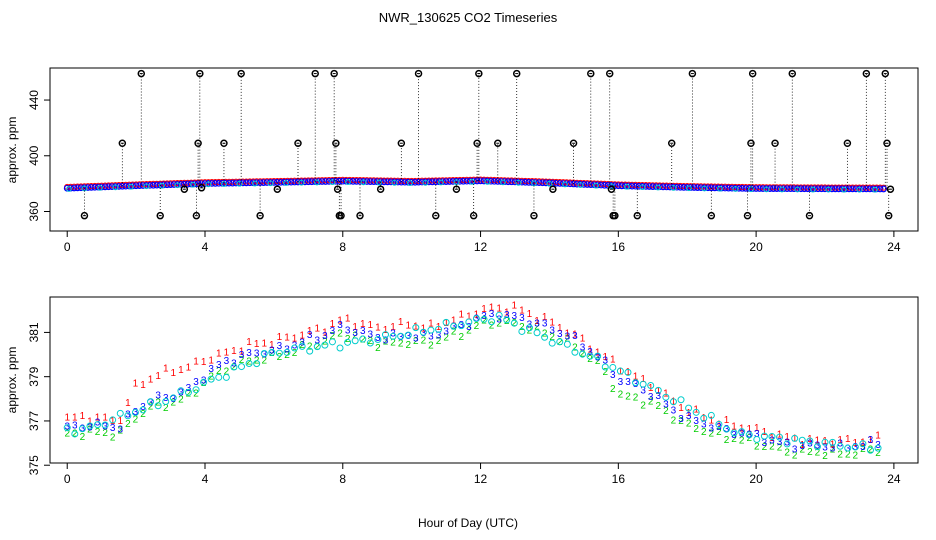 Image resolution: width=936 pixels, height=540 pixels. What do you see at coordinates (756, 247) in the screenshot?
I see `x-tick-label: 20` at bounding box center [756, 247].